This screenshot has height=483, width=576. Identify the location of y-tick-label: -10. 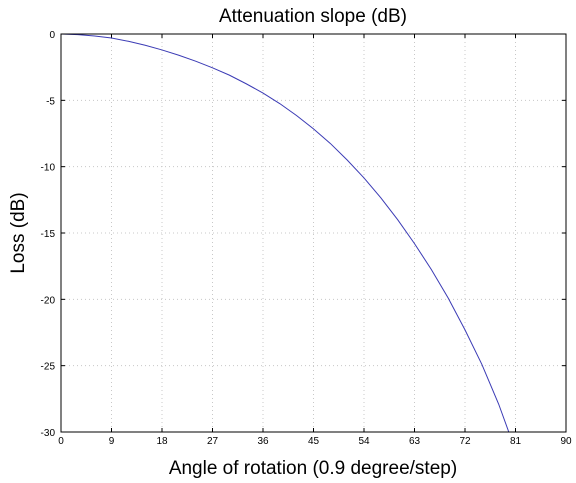
(48, 168).